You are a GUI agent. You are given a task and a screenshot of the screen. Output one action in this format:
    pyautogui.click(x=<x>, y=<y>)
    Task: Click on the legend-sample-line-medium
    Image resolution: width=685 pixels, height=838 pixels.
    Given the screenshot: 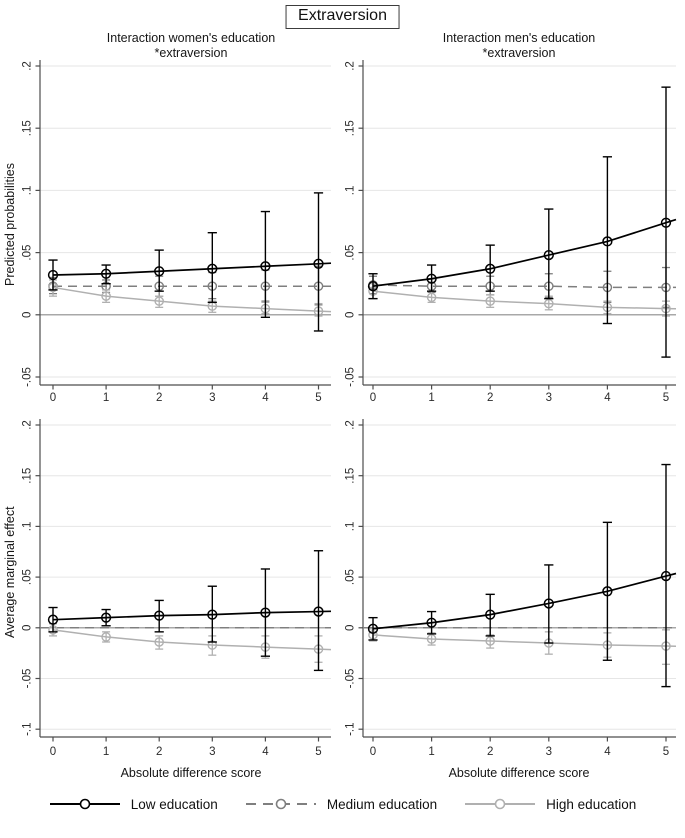 What is the action you would take?
    pyautogui.click(x=280, y=804)
    